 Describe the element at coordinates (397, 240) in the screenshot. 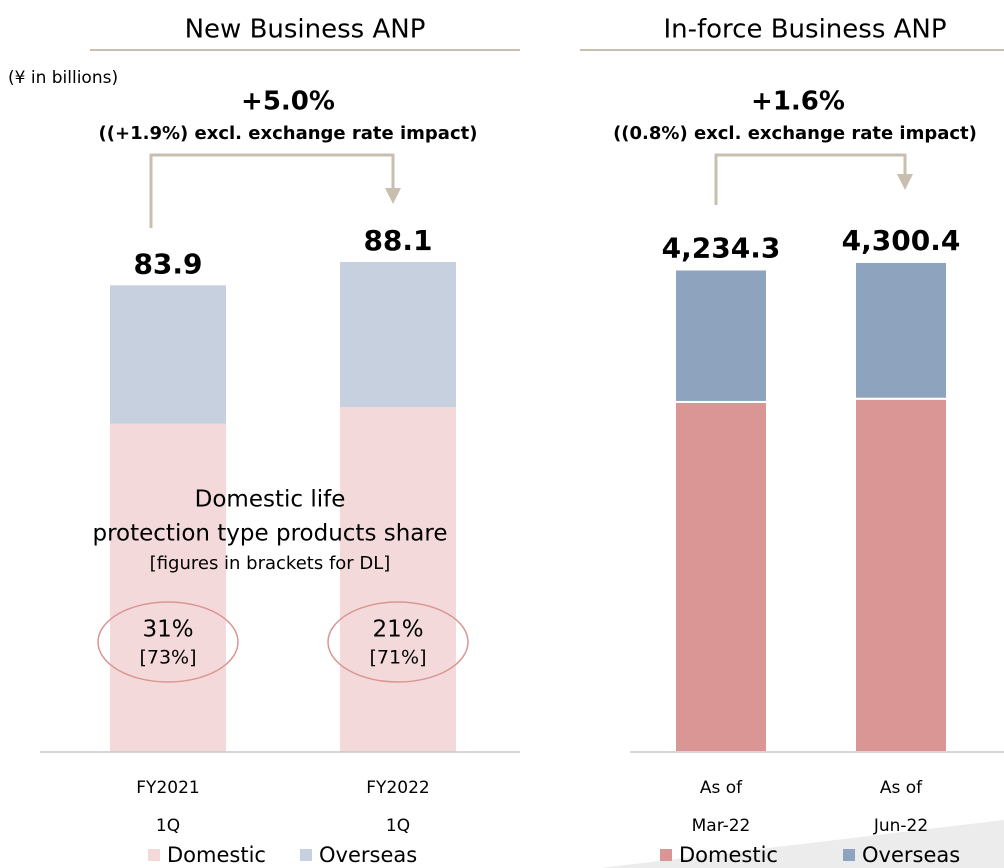

I see `total-label: 88.1` at that location.